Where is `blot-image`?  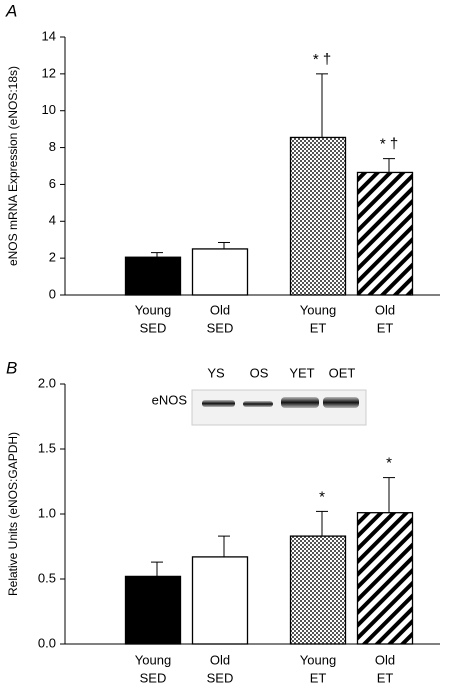
blot-image is located at coordinates (279, 407).